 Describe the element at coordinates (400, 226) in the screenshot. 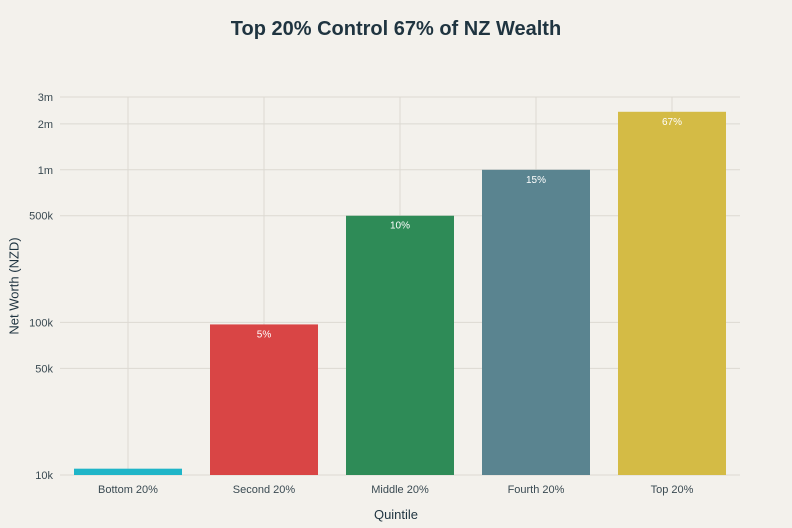

I see `bar-data-label: 10%` at that location.